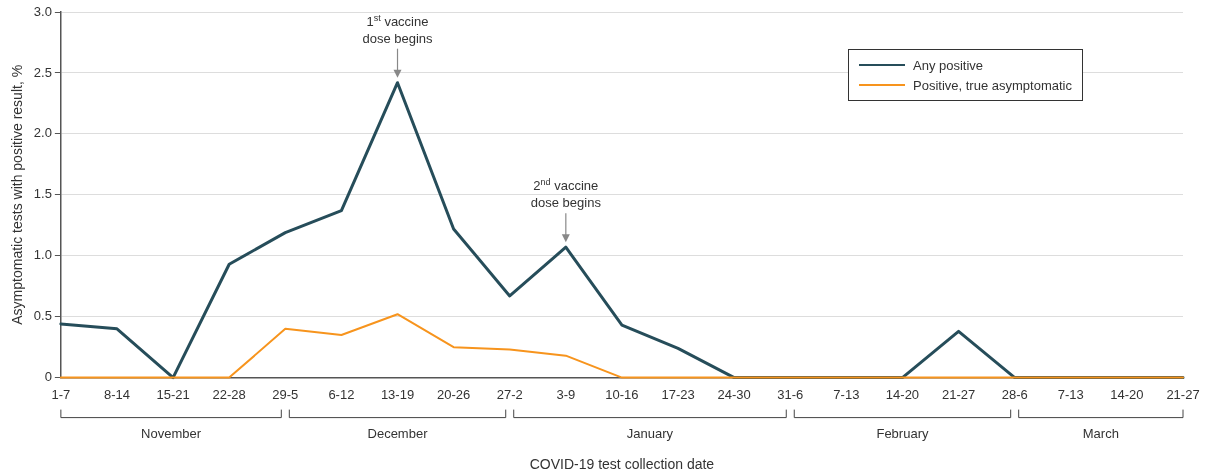 The image size is (1205, 476). I want to click on y-tick-label: 1.0, so click(42, 255).